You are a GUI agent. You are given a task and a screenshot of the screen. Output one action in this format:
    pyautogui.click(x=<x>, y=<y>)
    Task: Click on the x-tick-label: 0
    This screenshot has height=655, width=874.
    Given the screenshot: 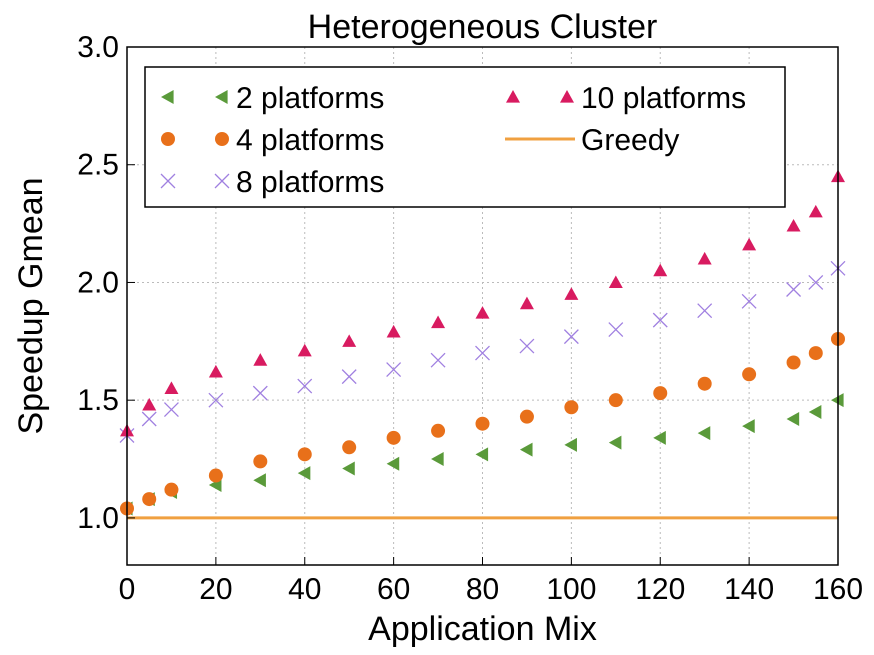 What is the action you would take?
    pyautogui.click(x=127, y=589)
    